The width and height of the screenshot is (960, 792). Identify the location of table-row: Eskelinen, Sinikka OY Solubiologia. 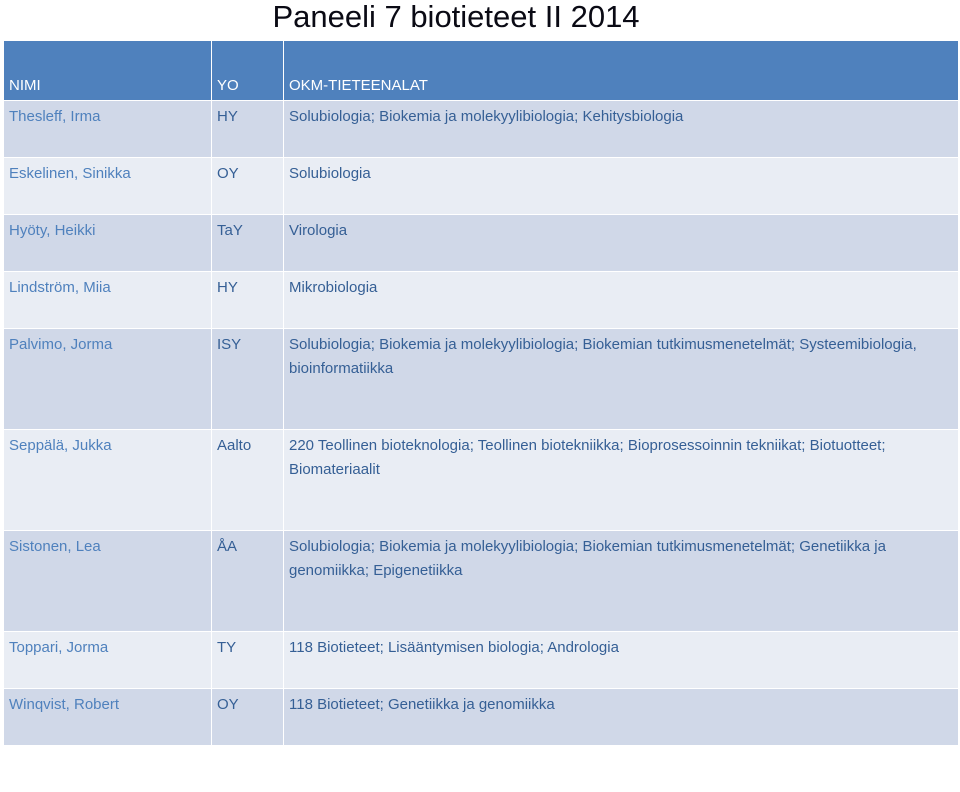
(480, 186).